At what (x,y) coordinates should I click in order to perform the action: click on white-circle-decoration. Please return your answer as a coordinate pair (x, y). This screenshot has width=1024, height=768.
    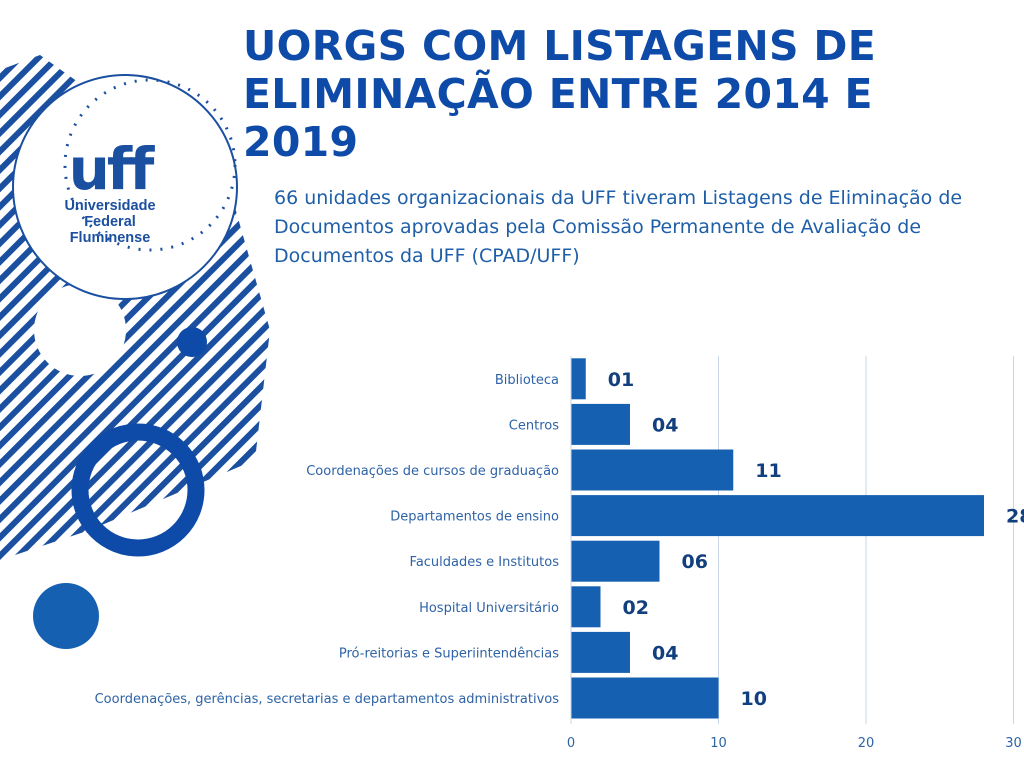
    Looking at the image, I should click on (80, 330).